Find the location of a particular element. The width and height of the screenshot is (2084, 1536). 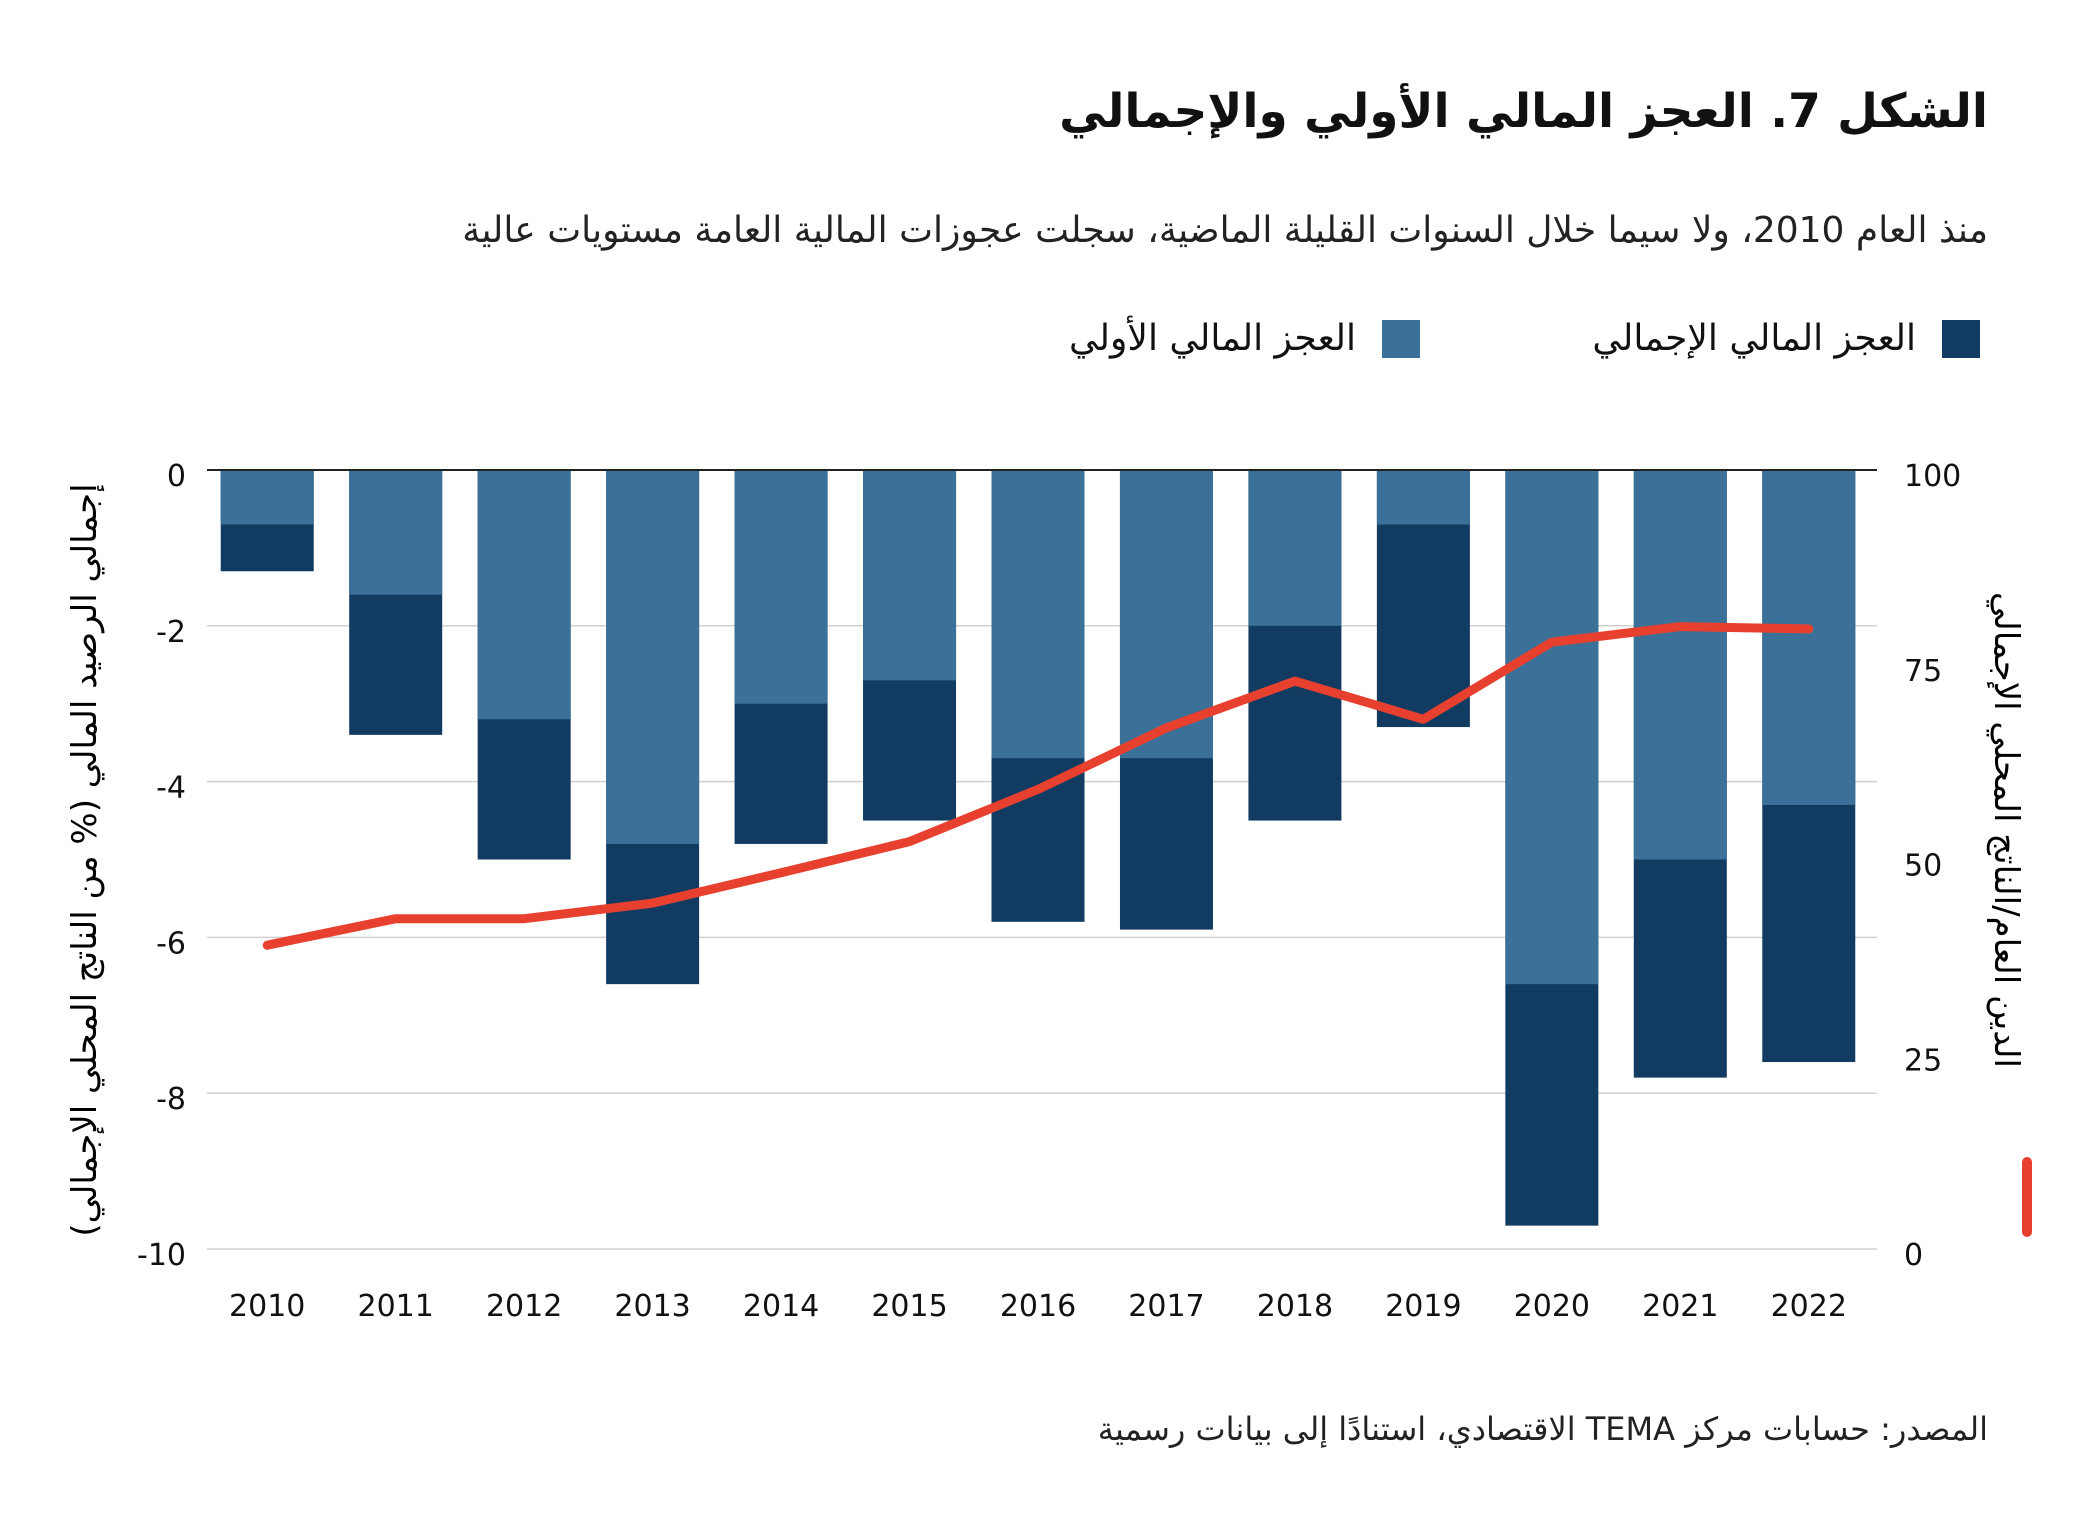

y2-tick-label: 50 is located at coordinates (1923, 866).